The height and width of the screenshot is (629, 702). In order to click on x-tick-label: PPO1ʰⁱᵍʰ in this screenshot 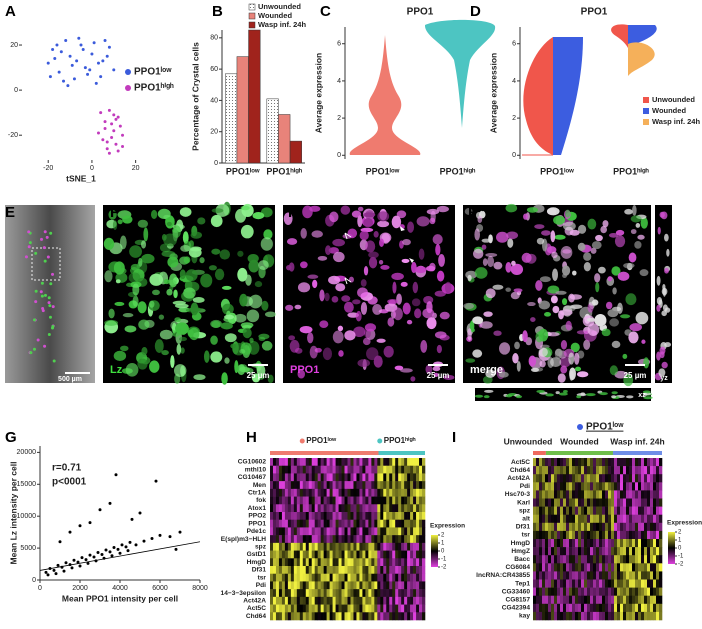, I will do `click(458, 170)`.